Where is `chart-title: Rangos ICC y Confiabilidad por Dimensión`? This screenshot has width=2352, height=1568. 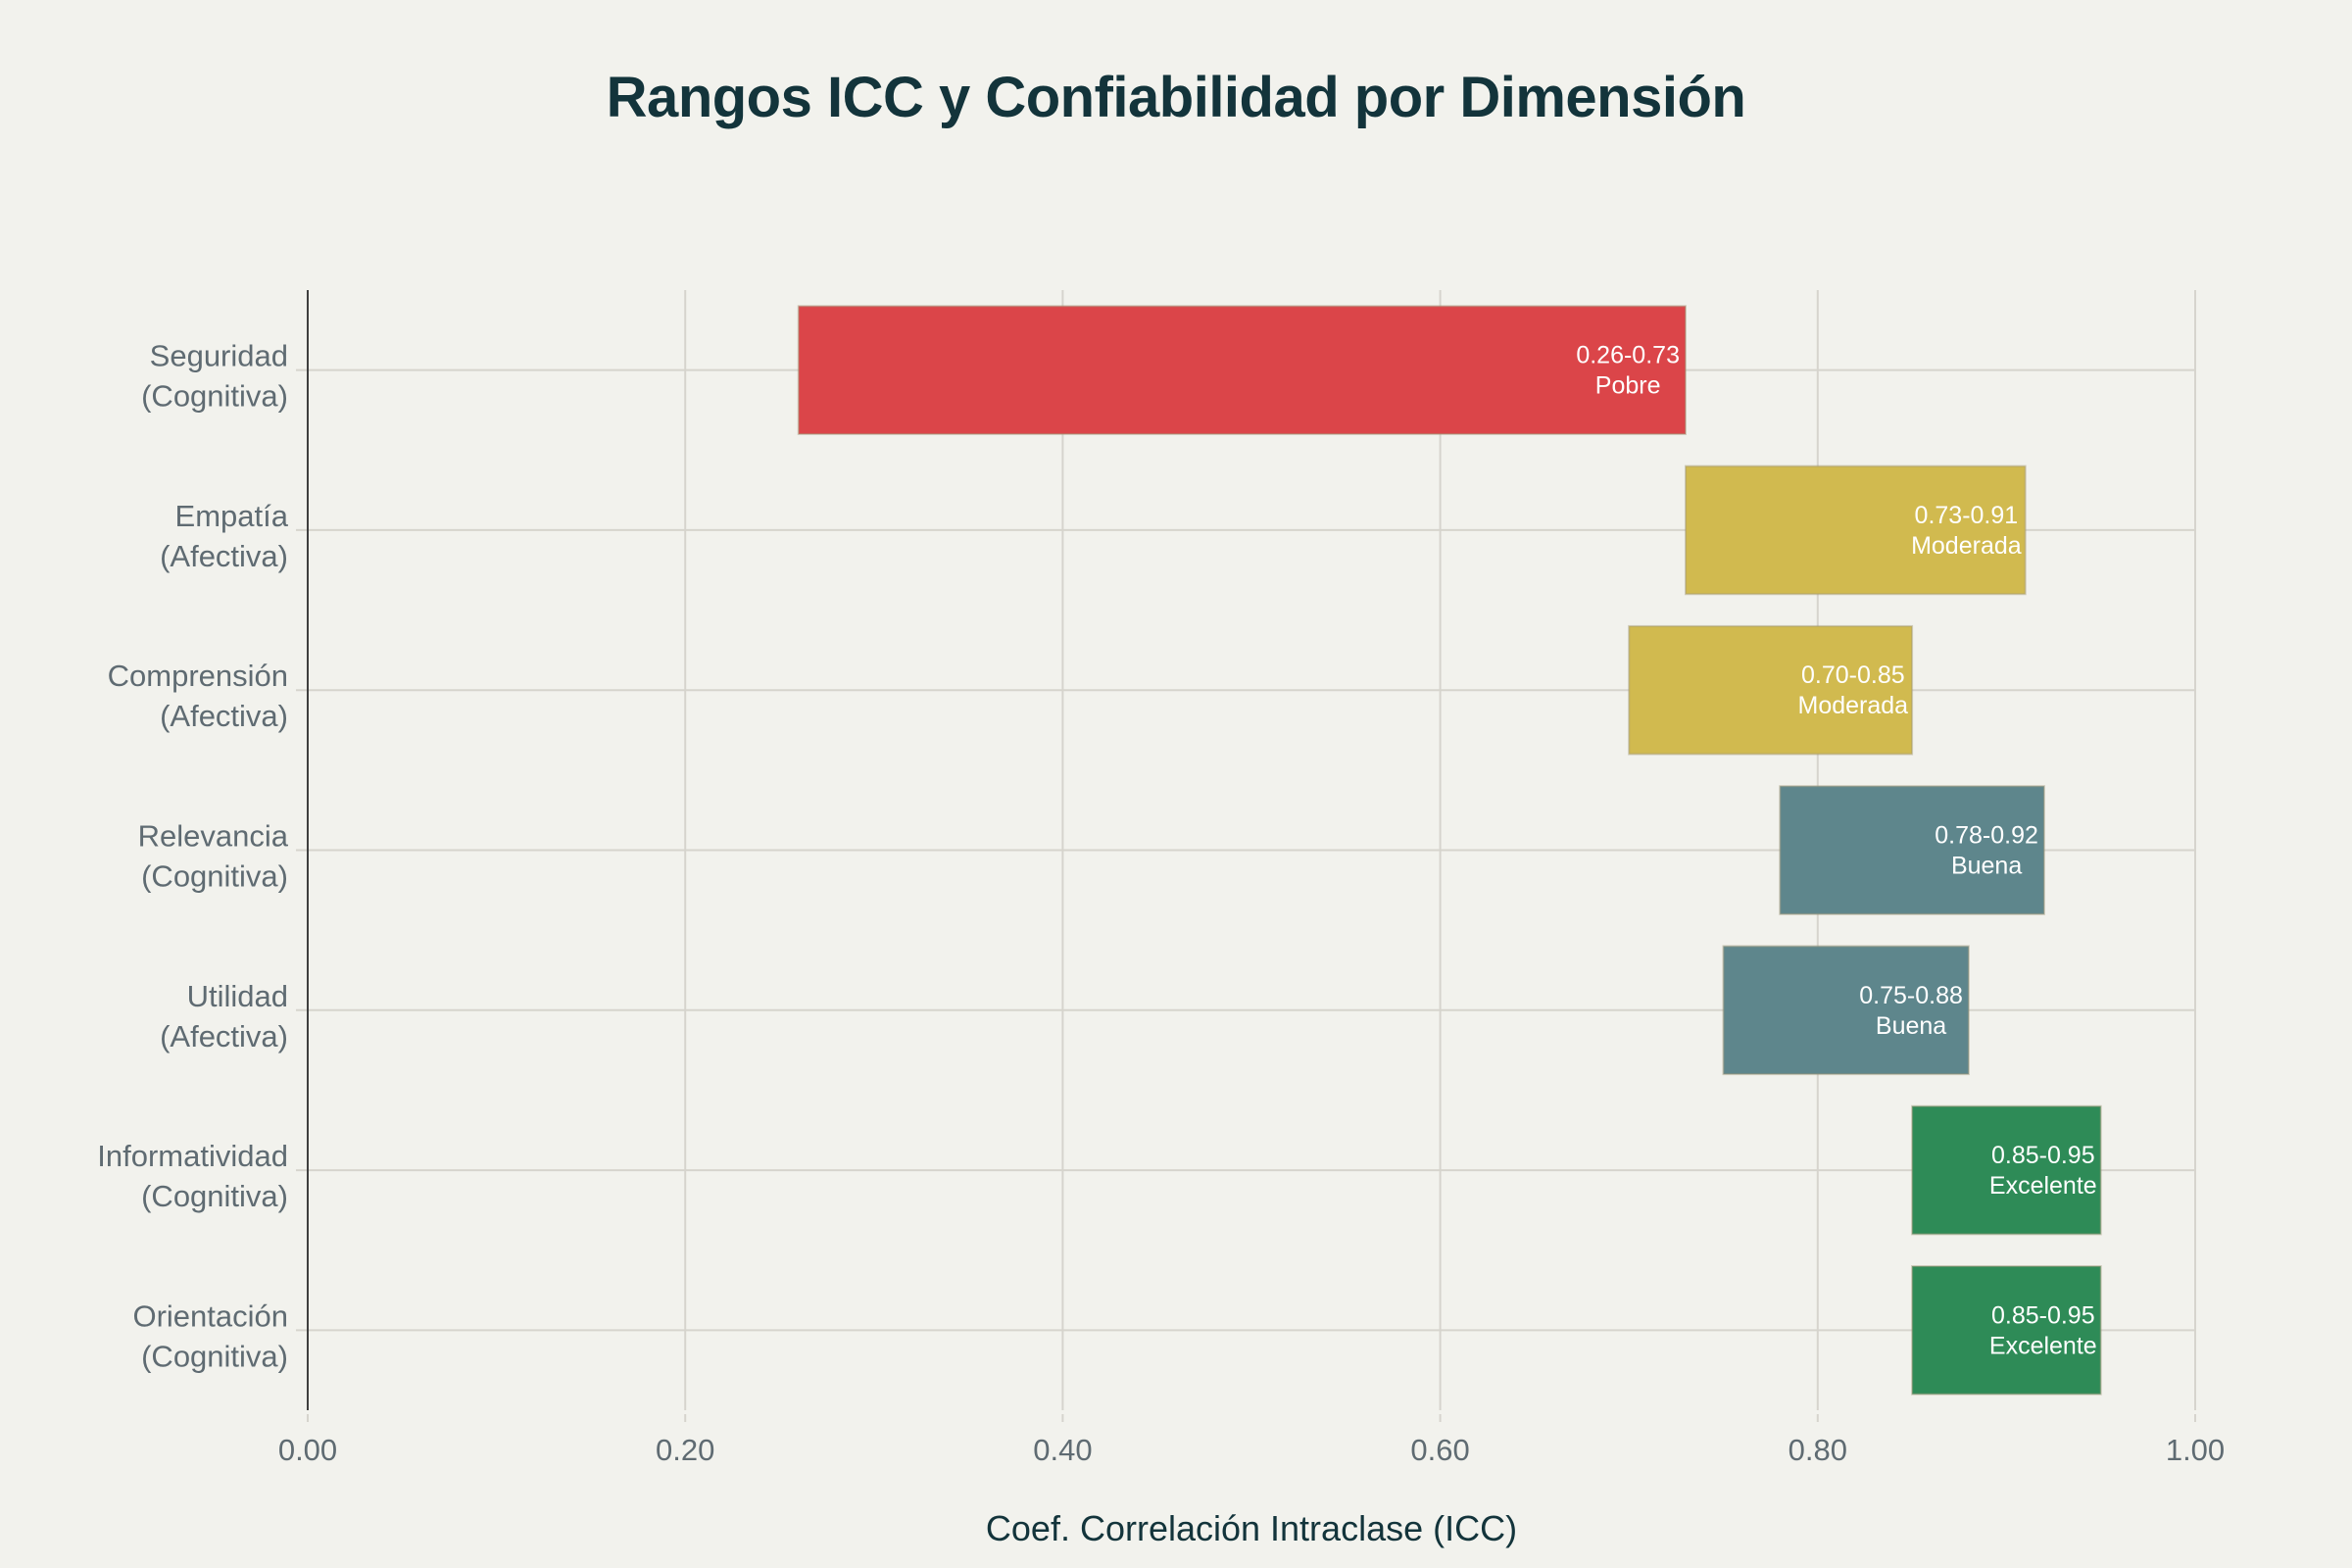
chart-title: Rangos ICC y Confiabilidad por Dimensión is located at coordinates (1176, 97).